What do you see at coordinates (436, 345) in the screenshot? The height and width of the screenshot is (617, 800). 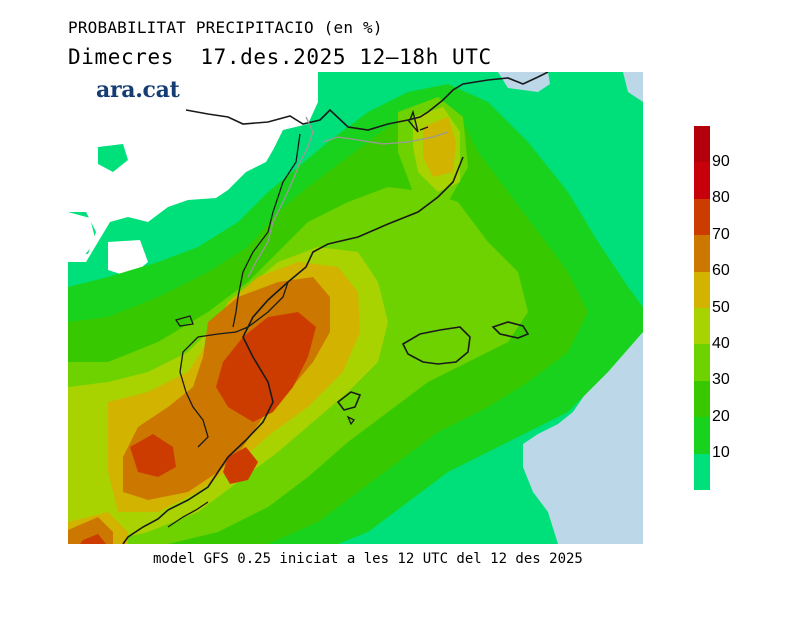 I see `mallorca-island` at bounding box center [436, 345].